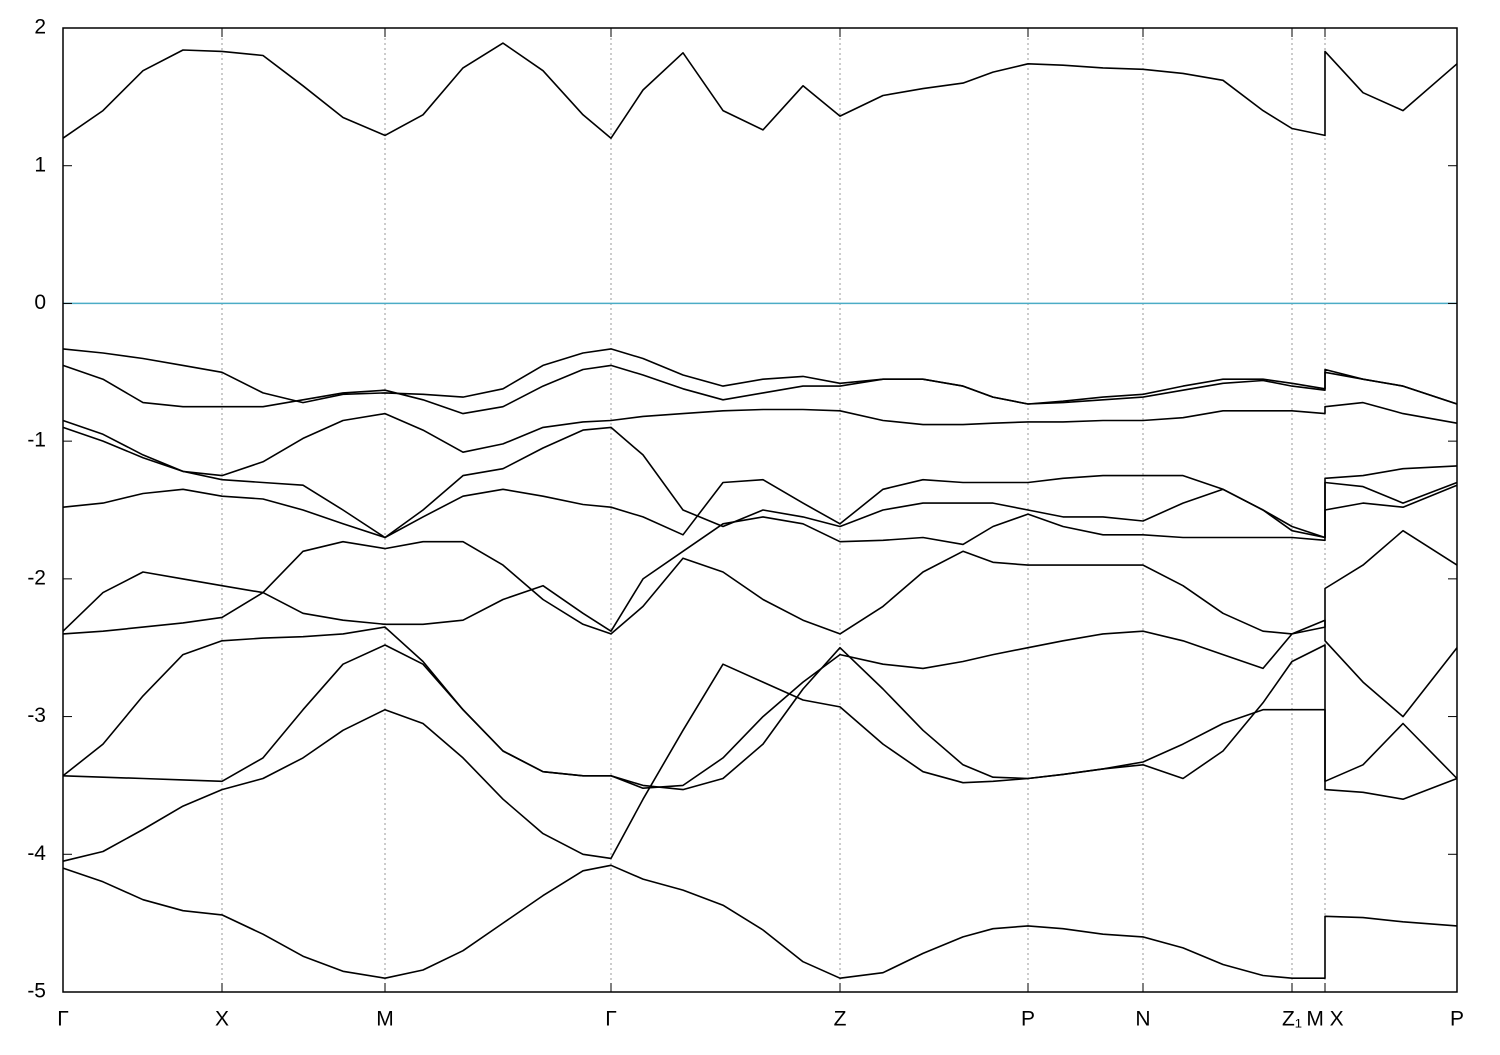  What do you see at coordinates (40, 27) in the screenshot?
I see `y-tick-label: 2` at bounding box center [40, 27].